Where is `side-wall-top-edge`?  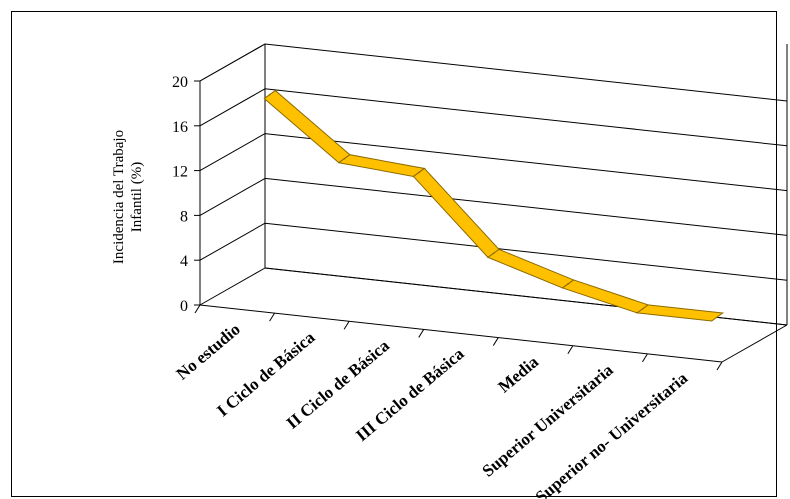 side-wall-top-edge is located at coordinates (232, 62).